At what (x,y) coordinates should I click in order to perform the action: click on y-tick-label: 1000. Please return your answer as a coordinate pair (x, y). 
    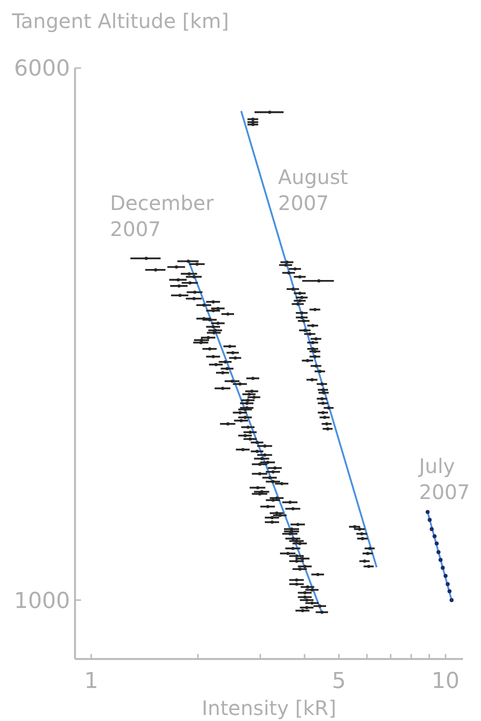
    Looking at the image, I should click on (42, 601).